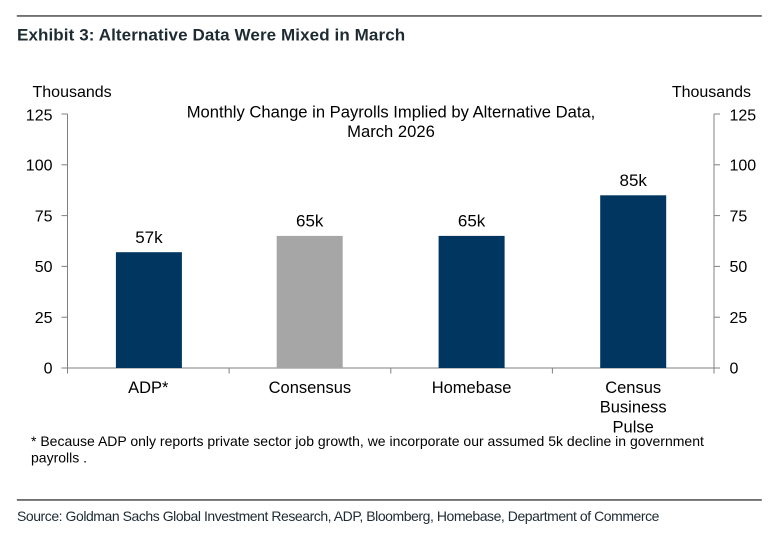 This screenshot has width=784, height=536. What do you see at coordinates (148, 388) in the screenshot?
I see `svg-text: ADP*` at bounding box center [148, 388].